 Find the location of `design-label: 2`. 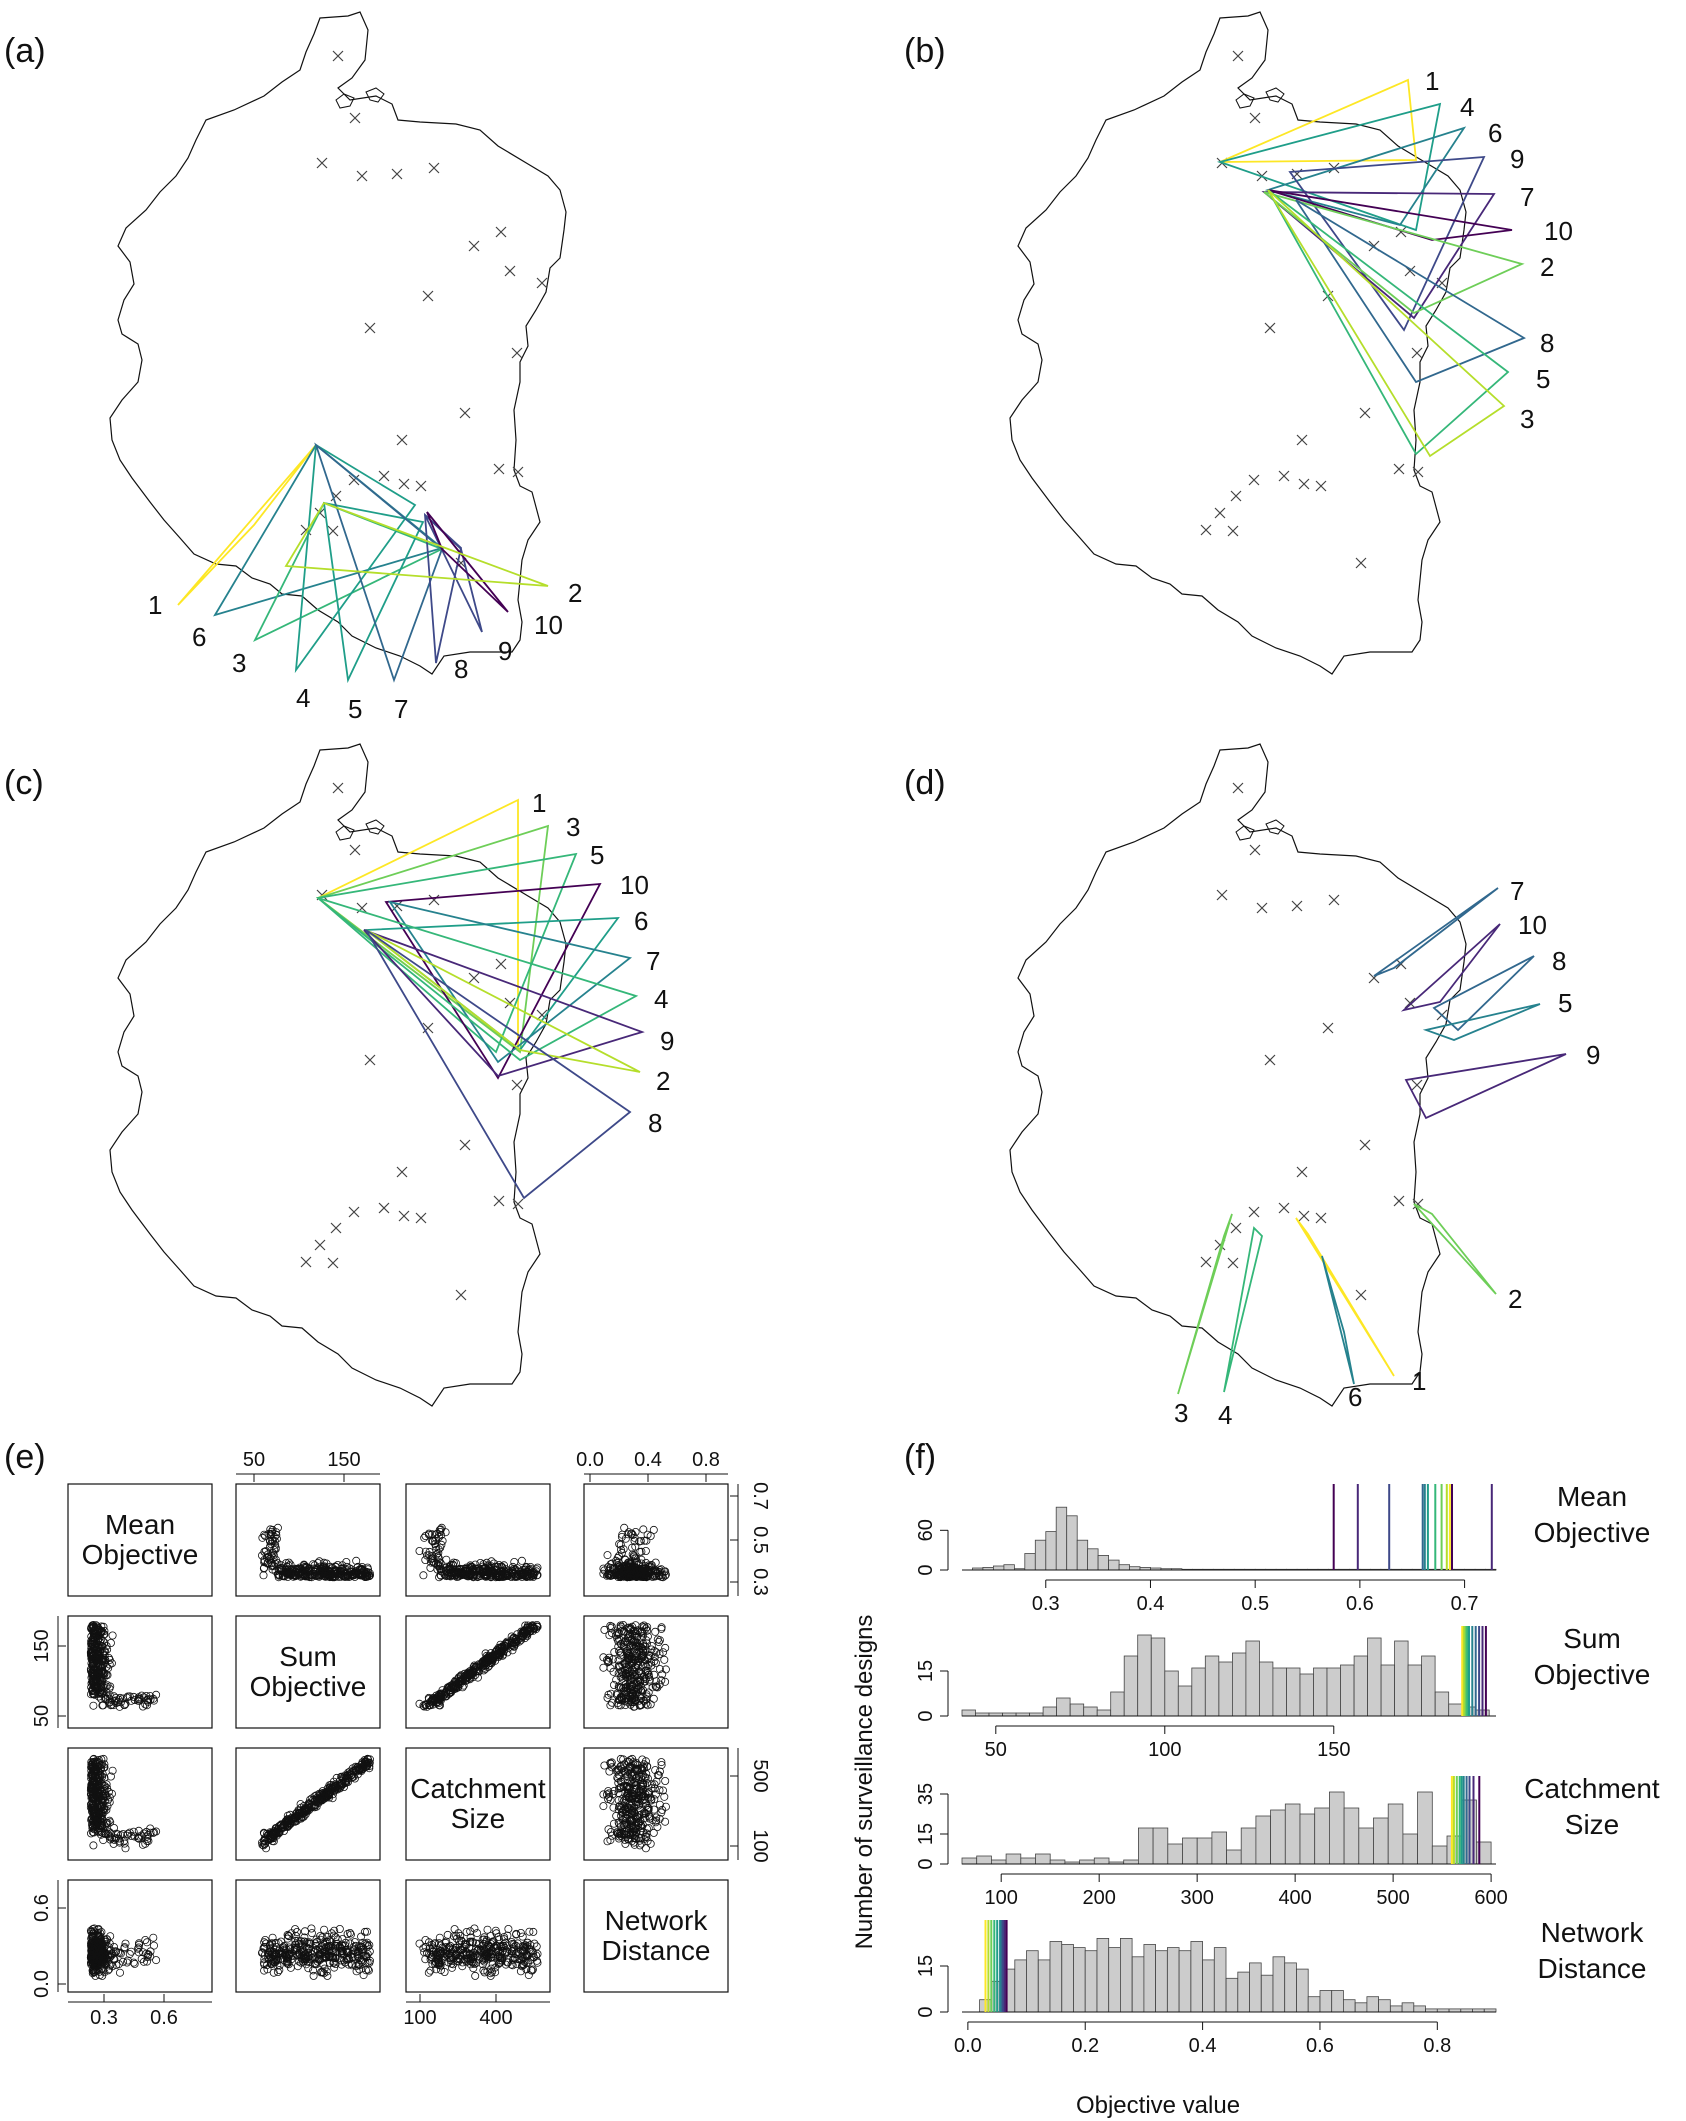

design-label: 2 is located at coordinates (1515, 1299).